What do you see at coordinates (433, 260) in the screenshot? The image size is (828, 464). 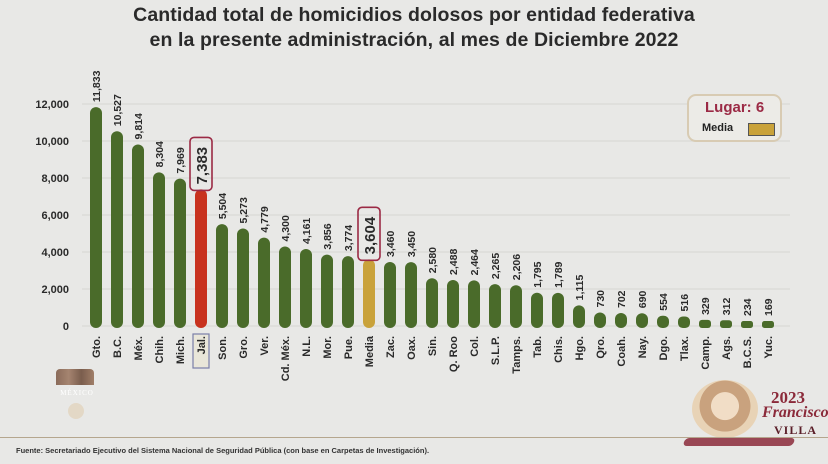 I see `bar-value-label: 2,580` at bounding box center [433, 260].